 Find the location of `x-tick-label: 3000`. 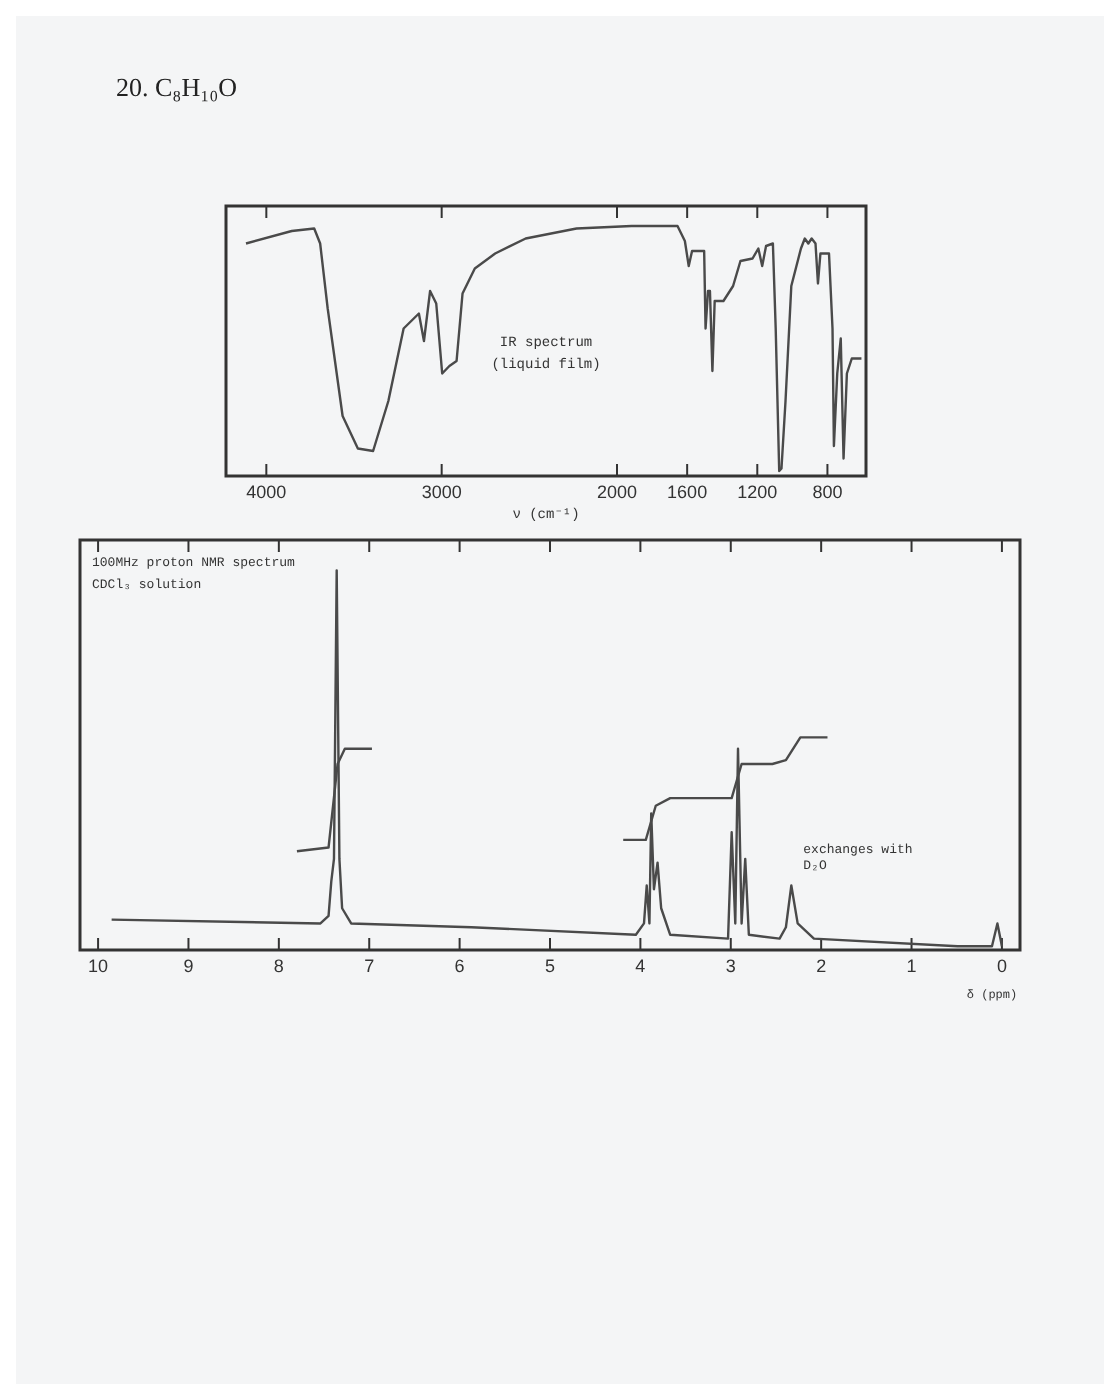

x-tick-label: 3000 is located at coordinates (441, 492).